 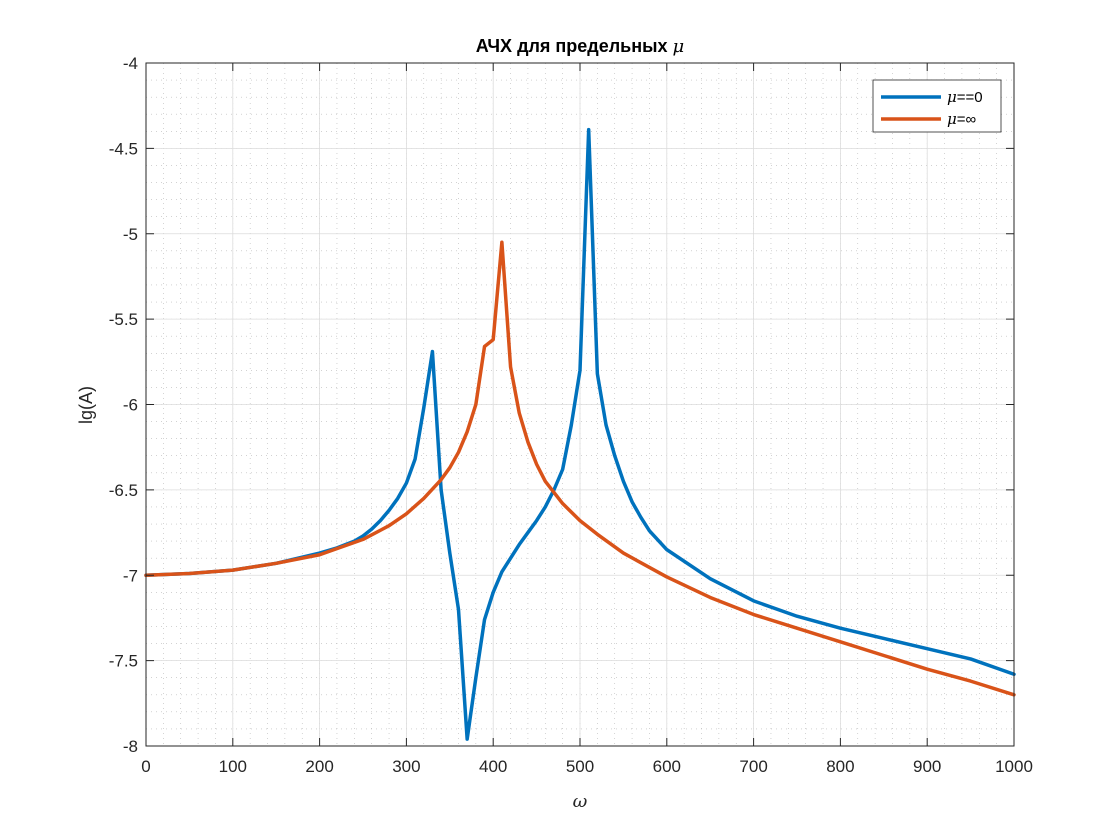 I want to click on legend-suffix-series-2: =∞, so click(x=967, y=119).